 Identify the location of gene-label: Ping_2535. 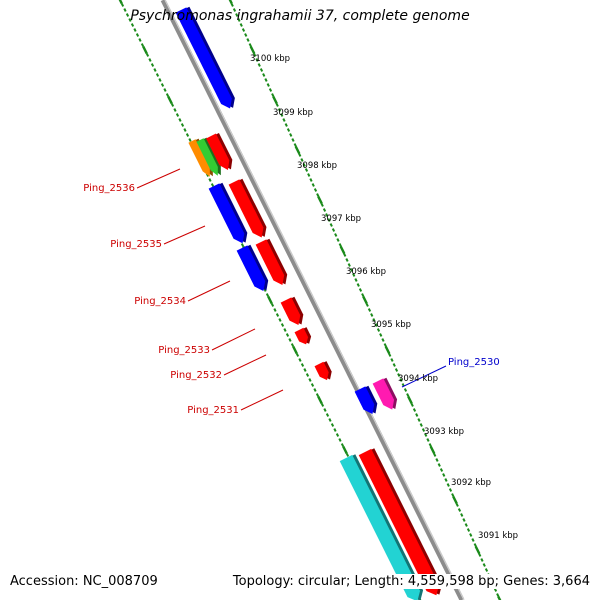
(136, 244).